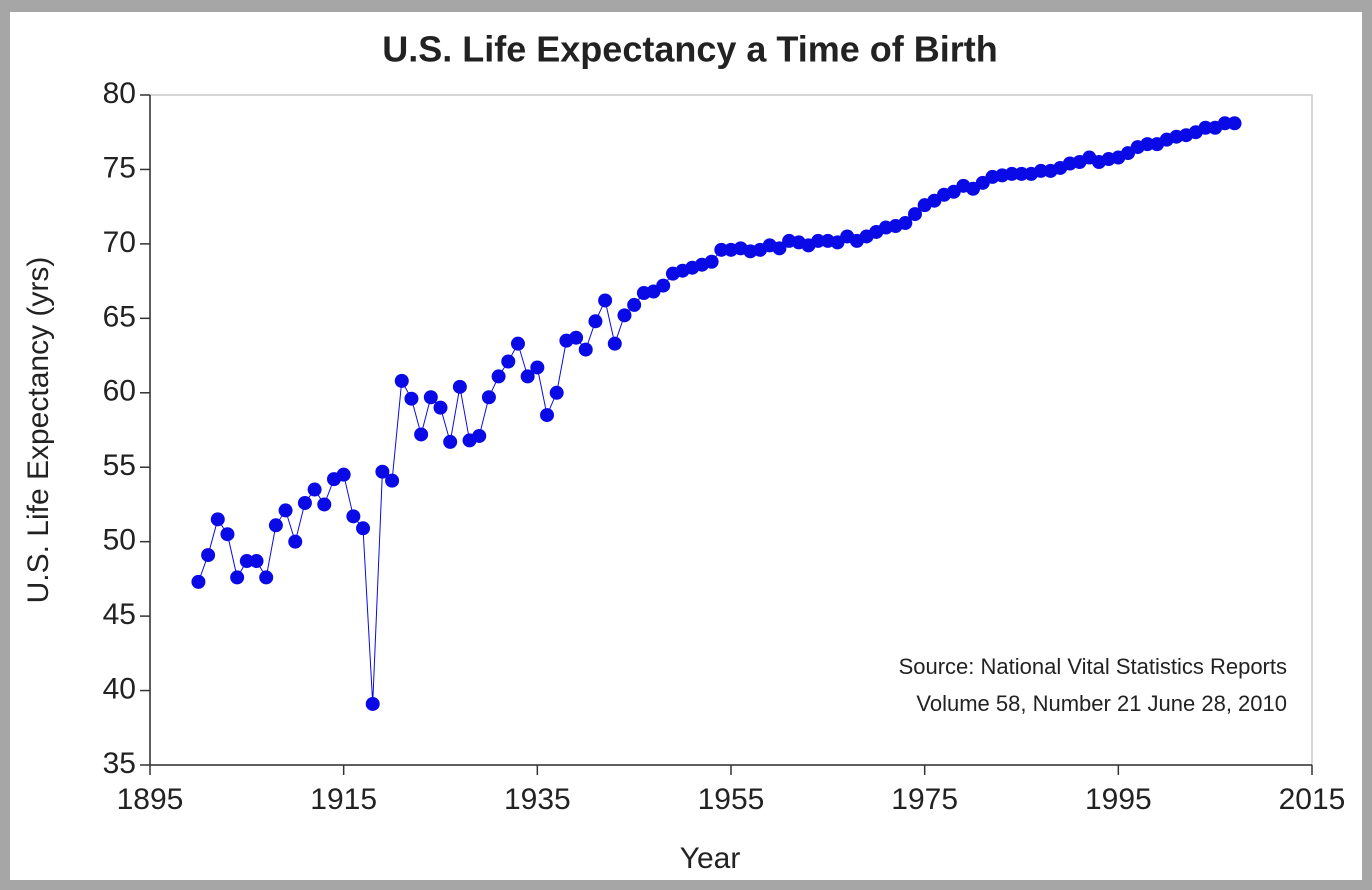 This screenshot has width=1372, height=890. I want to click on x-tick-label: 1895, so click(150, 799).